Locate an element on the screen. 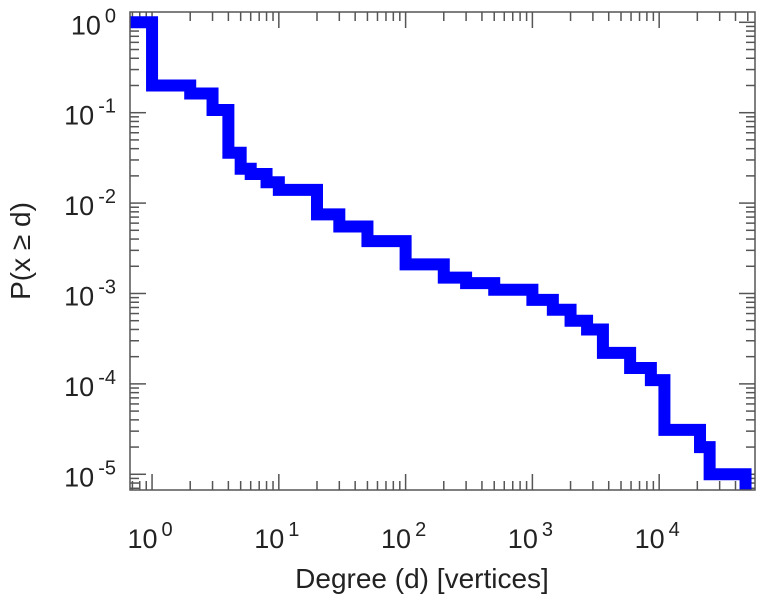 The image size is (769, 600). x-axis-title: Degree (d) [vertices] is located at coordinates (422, 578).